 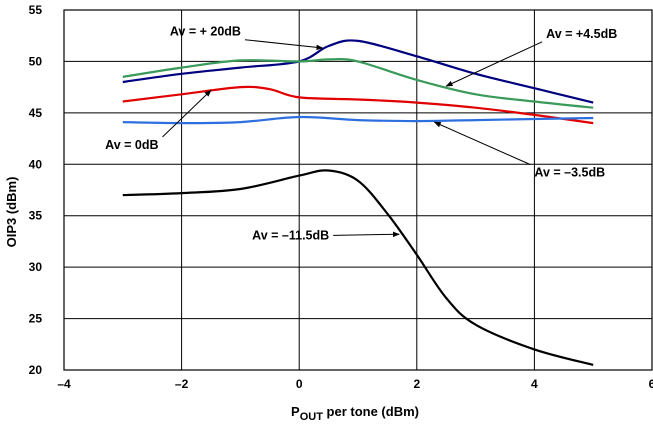 I want to click on x-tick-label: –2, so click(x=182, y=384).